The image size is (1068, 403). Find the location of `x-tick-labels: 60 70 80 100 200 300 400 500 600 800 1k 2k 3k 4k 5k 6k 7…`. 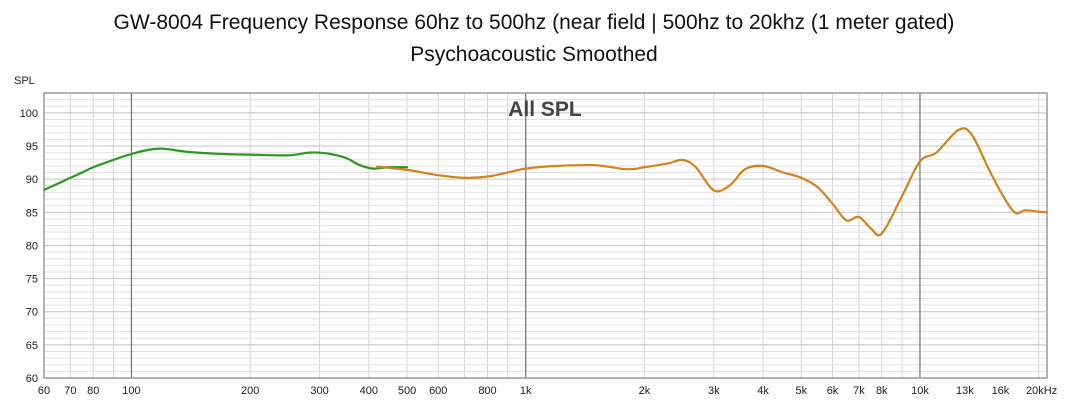

x-tick-labels: 60 70 80 100 200 300 400 500 600 800 1k 2k 3k 4k 5k 6k 7… is located at coordinates (547, 391).